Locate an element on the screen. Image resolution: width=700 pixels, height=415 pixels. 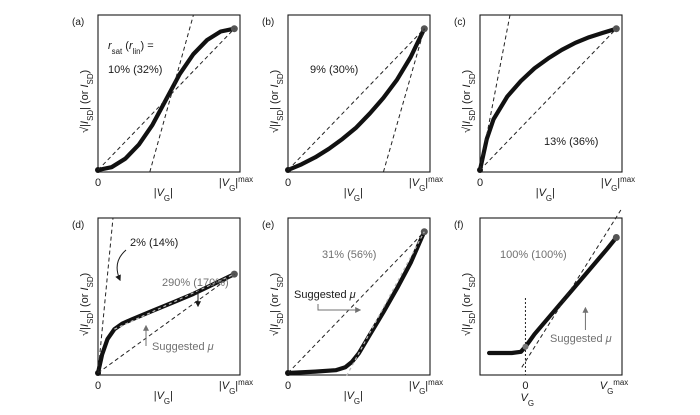
panel-c: (c) √|ISD| (or ISD) 13% (36%) 0 |VG| |VG|max is located at coordinates (544, 108).